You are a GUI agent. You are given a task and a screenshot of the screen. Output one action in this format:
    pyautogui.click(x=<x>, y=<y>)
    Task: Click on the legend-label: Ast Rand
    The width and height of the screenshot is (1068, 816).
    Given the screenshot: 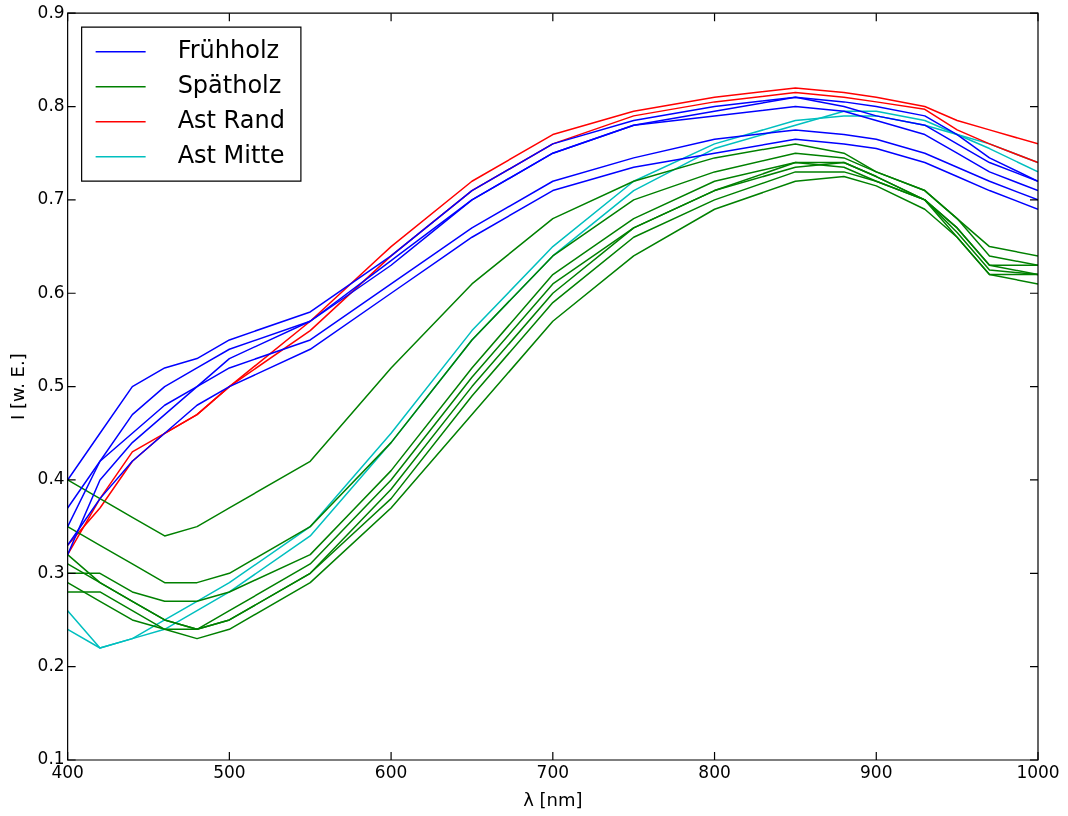 What is the action you would take?
    pyautogui.click(x=231, y=119)
    